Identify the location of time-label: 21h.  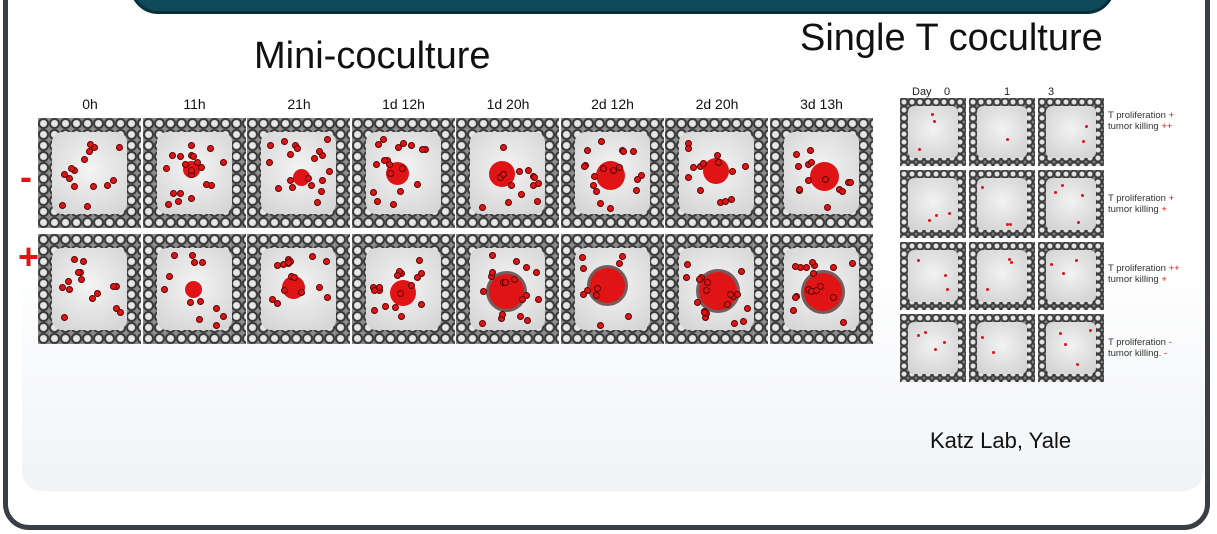
(299, 104).